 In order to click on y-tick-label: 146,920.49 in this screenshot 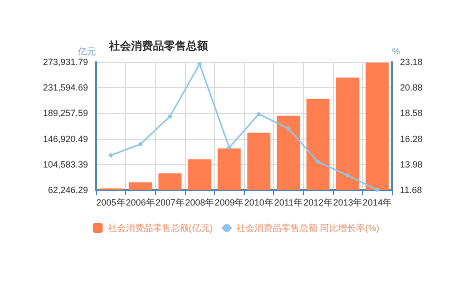, I will do `click(65, 139)`.